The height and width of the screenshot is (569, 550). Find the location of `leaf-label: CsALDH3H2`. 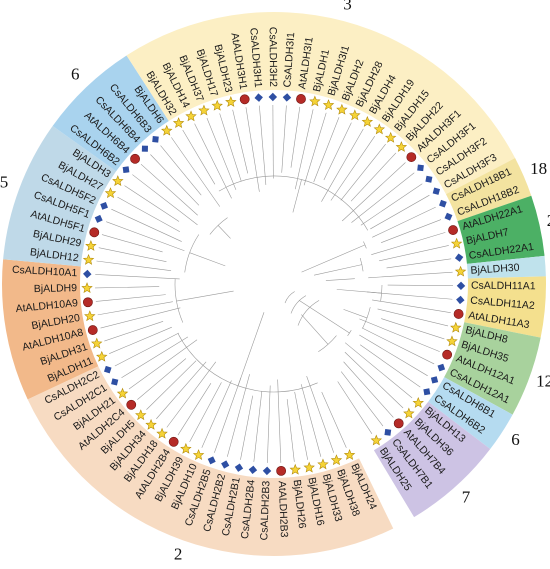

leaf-label: CsALDH3H2 is located at coordinates (273, 57).